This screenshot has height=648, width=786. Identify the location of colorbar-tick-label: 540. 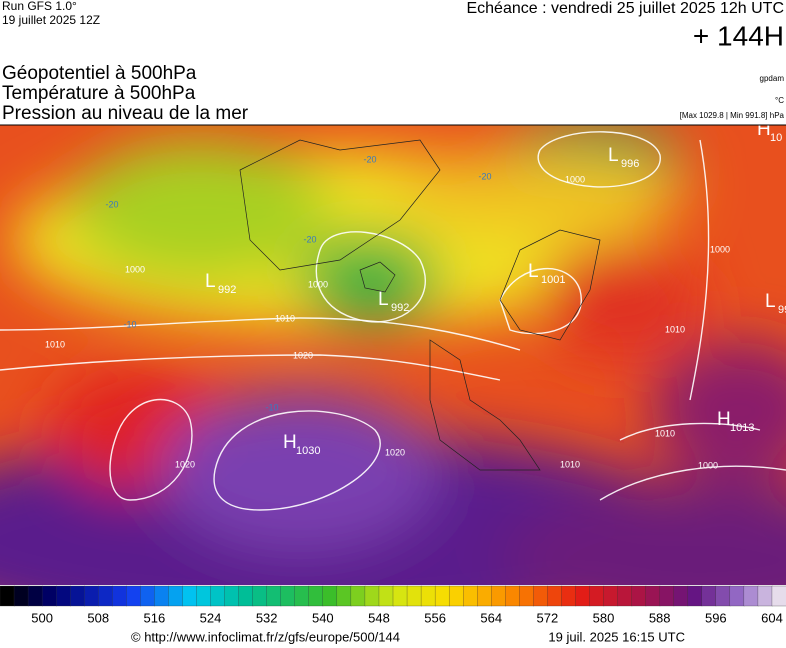
(323, 617).